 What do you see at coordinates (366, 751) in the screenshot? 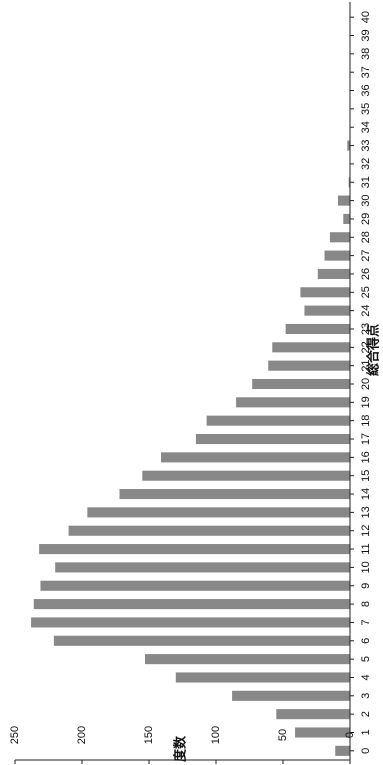
I see `category-tick-label: 0` at bounding box center [366, 751].